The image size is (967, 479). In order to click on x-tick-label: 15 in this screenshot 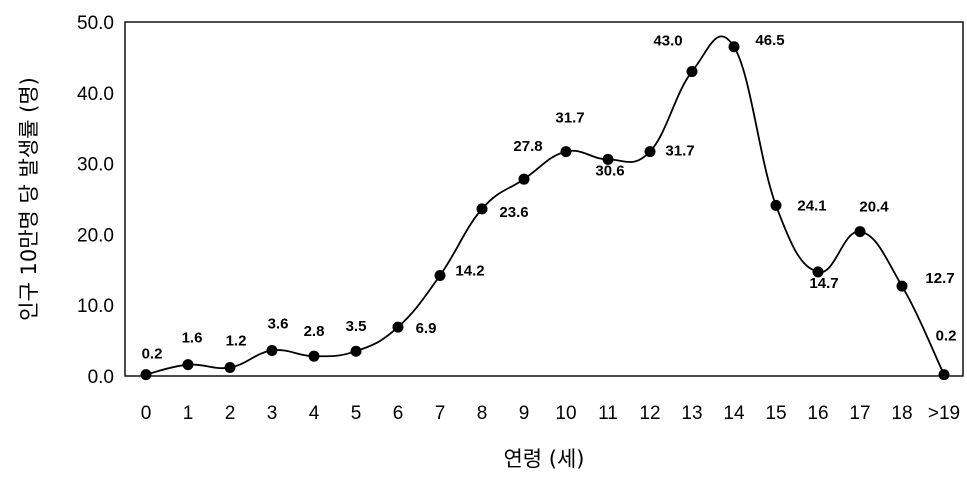, I will do `click(775, 413)`.